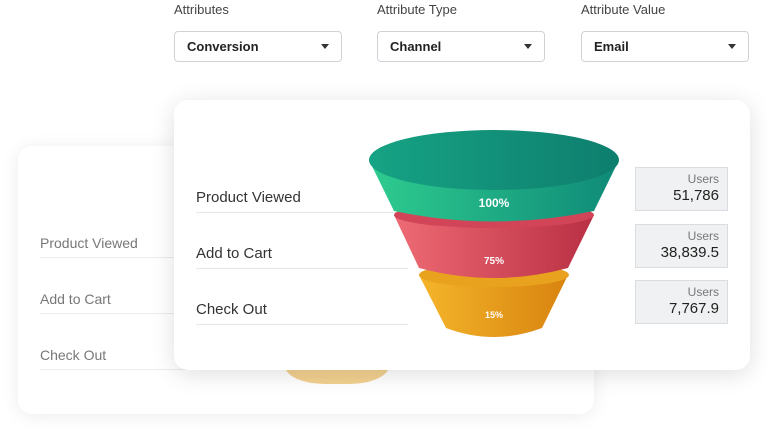 The image size is (768, 434). I want to click on users-value: 38,839.5, so click(689, 252).